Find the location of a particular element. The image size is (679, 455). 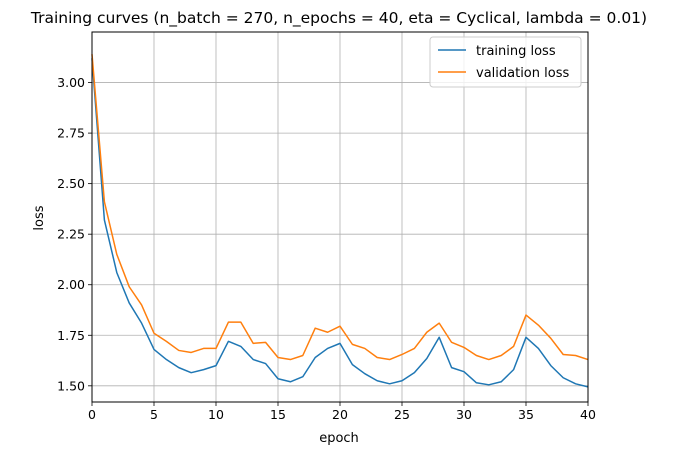

x-axis-label: epoch is located at coordinates (339, 438).